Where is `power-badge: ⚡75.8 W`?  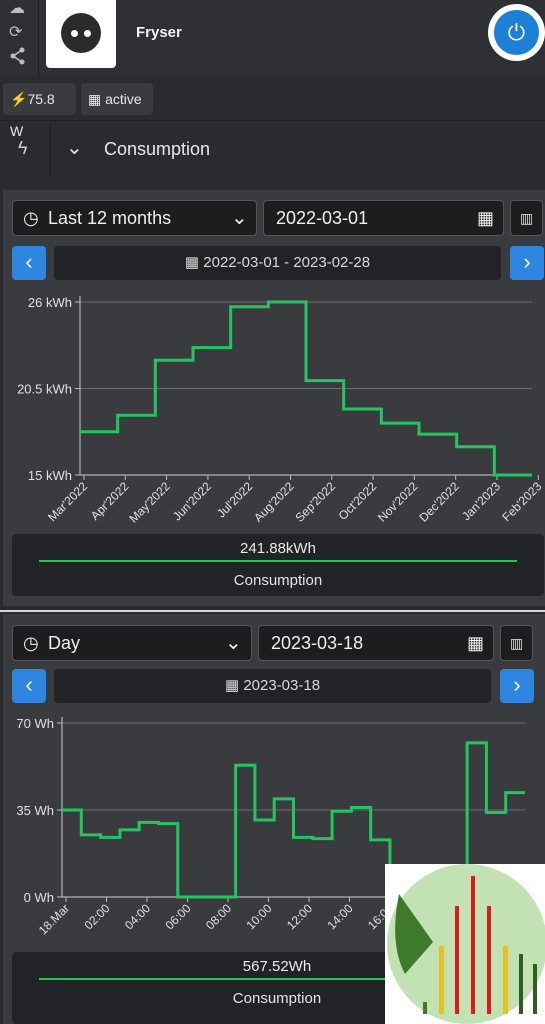
power-badge: ⚡75.8 W is located at coordinates (39, 111).